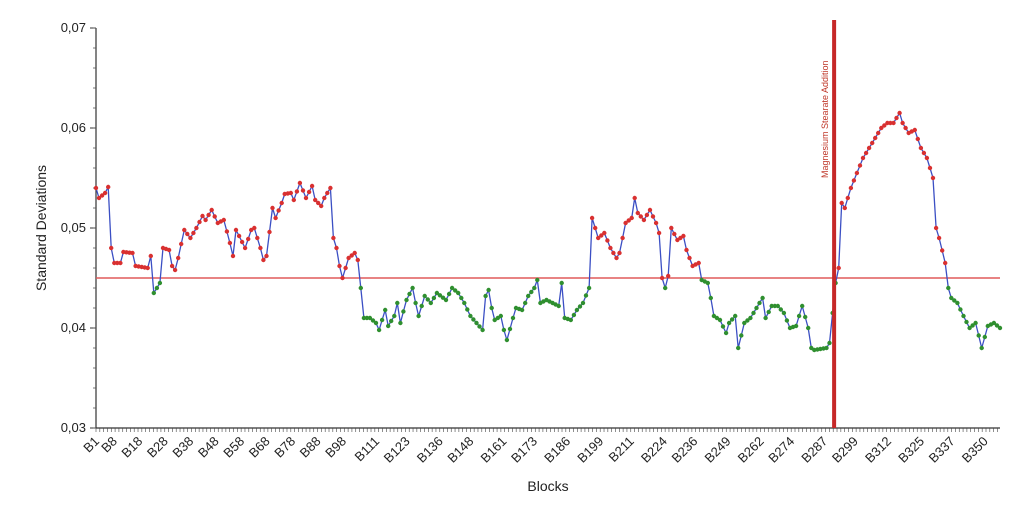 The height and width of the screenshot is (506, 1024). What do you see at coordinates (233, 447) in the screenshot?
I see `x-tick-label: B58` at bounding box center [233, 447].